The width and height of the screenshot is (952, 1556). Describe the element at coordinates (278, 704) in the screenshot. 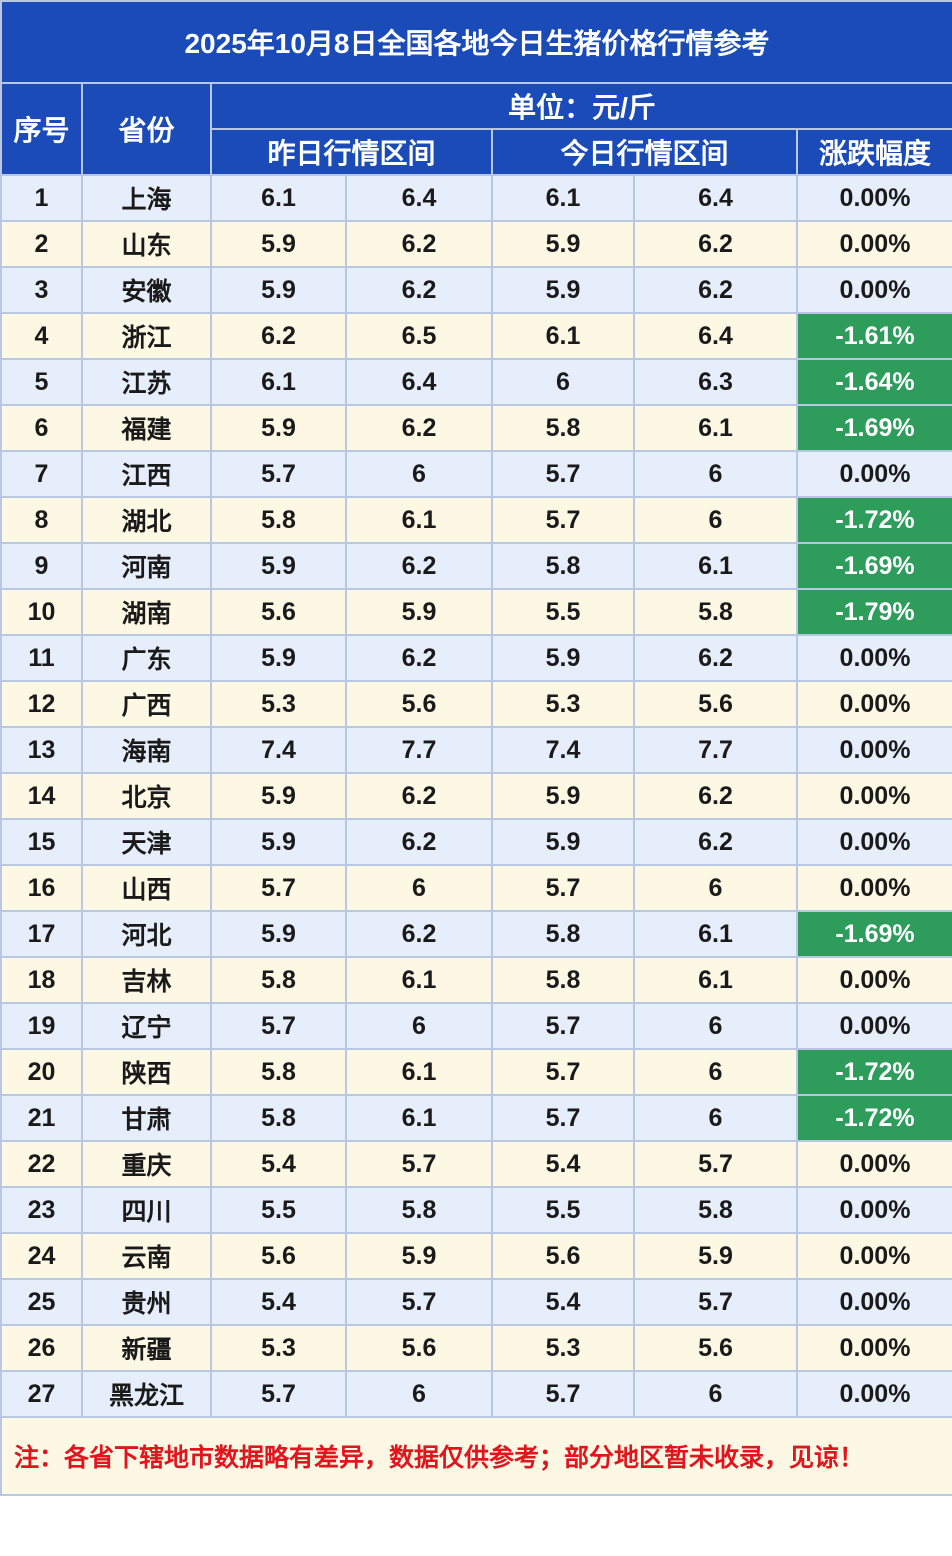

I see `cell-yesterday-low: 5.3` at that location.